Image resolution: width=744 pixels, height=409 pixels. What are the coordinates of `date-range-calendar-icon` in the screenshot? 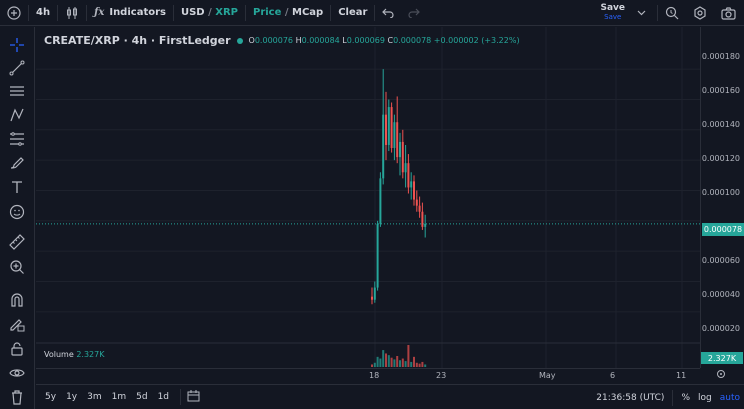 It's located at (193, 397).